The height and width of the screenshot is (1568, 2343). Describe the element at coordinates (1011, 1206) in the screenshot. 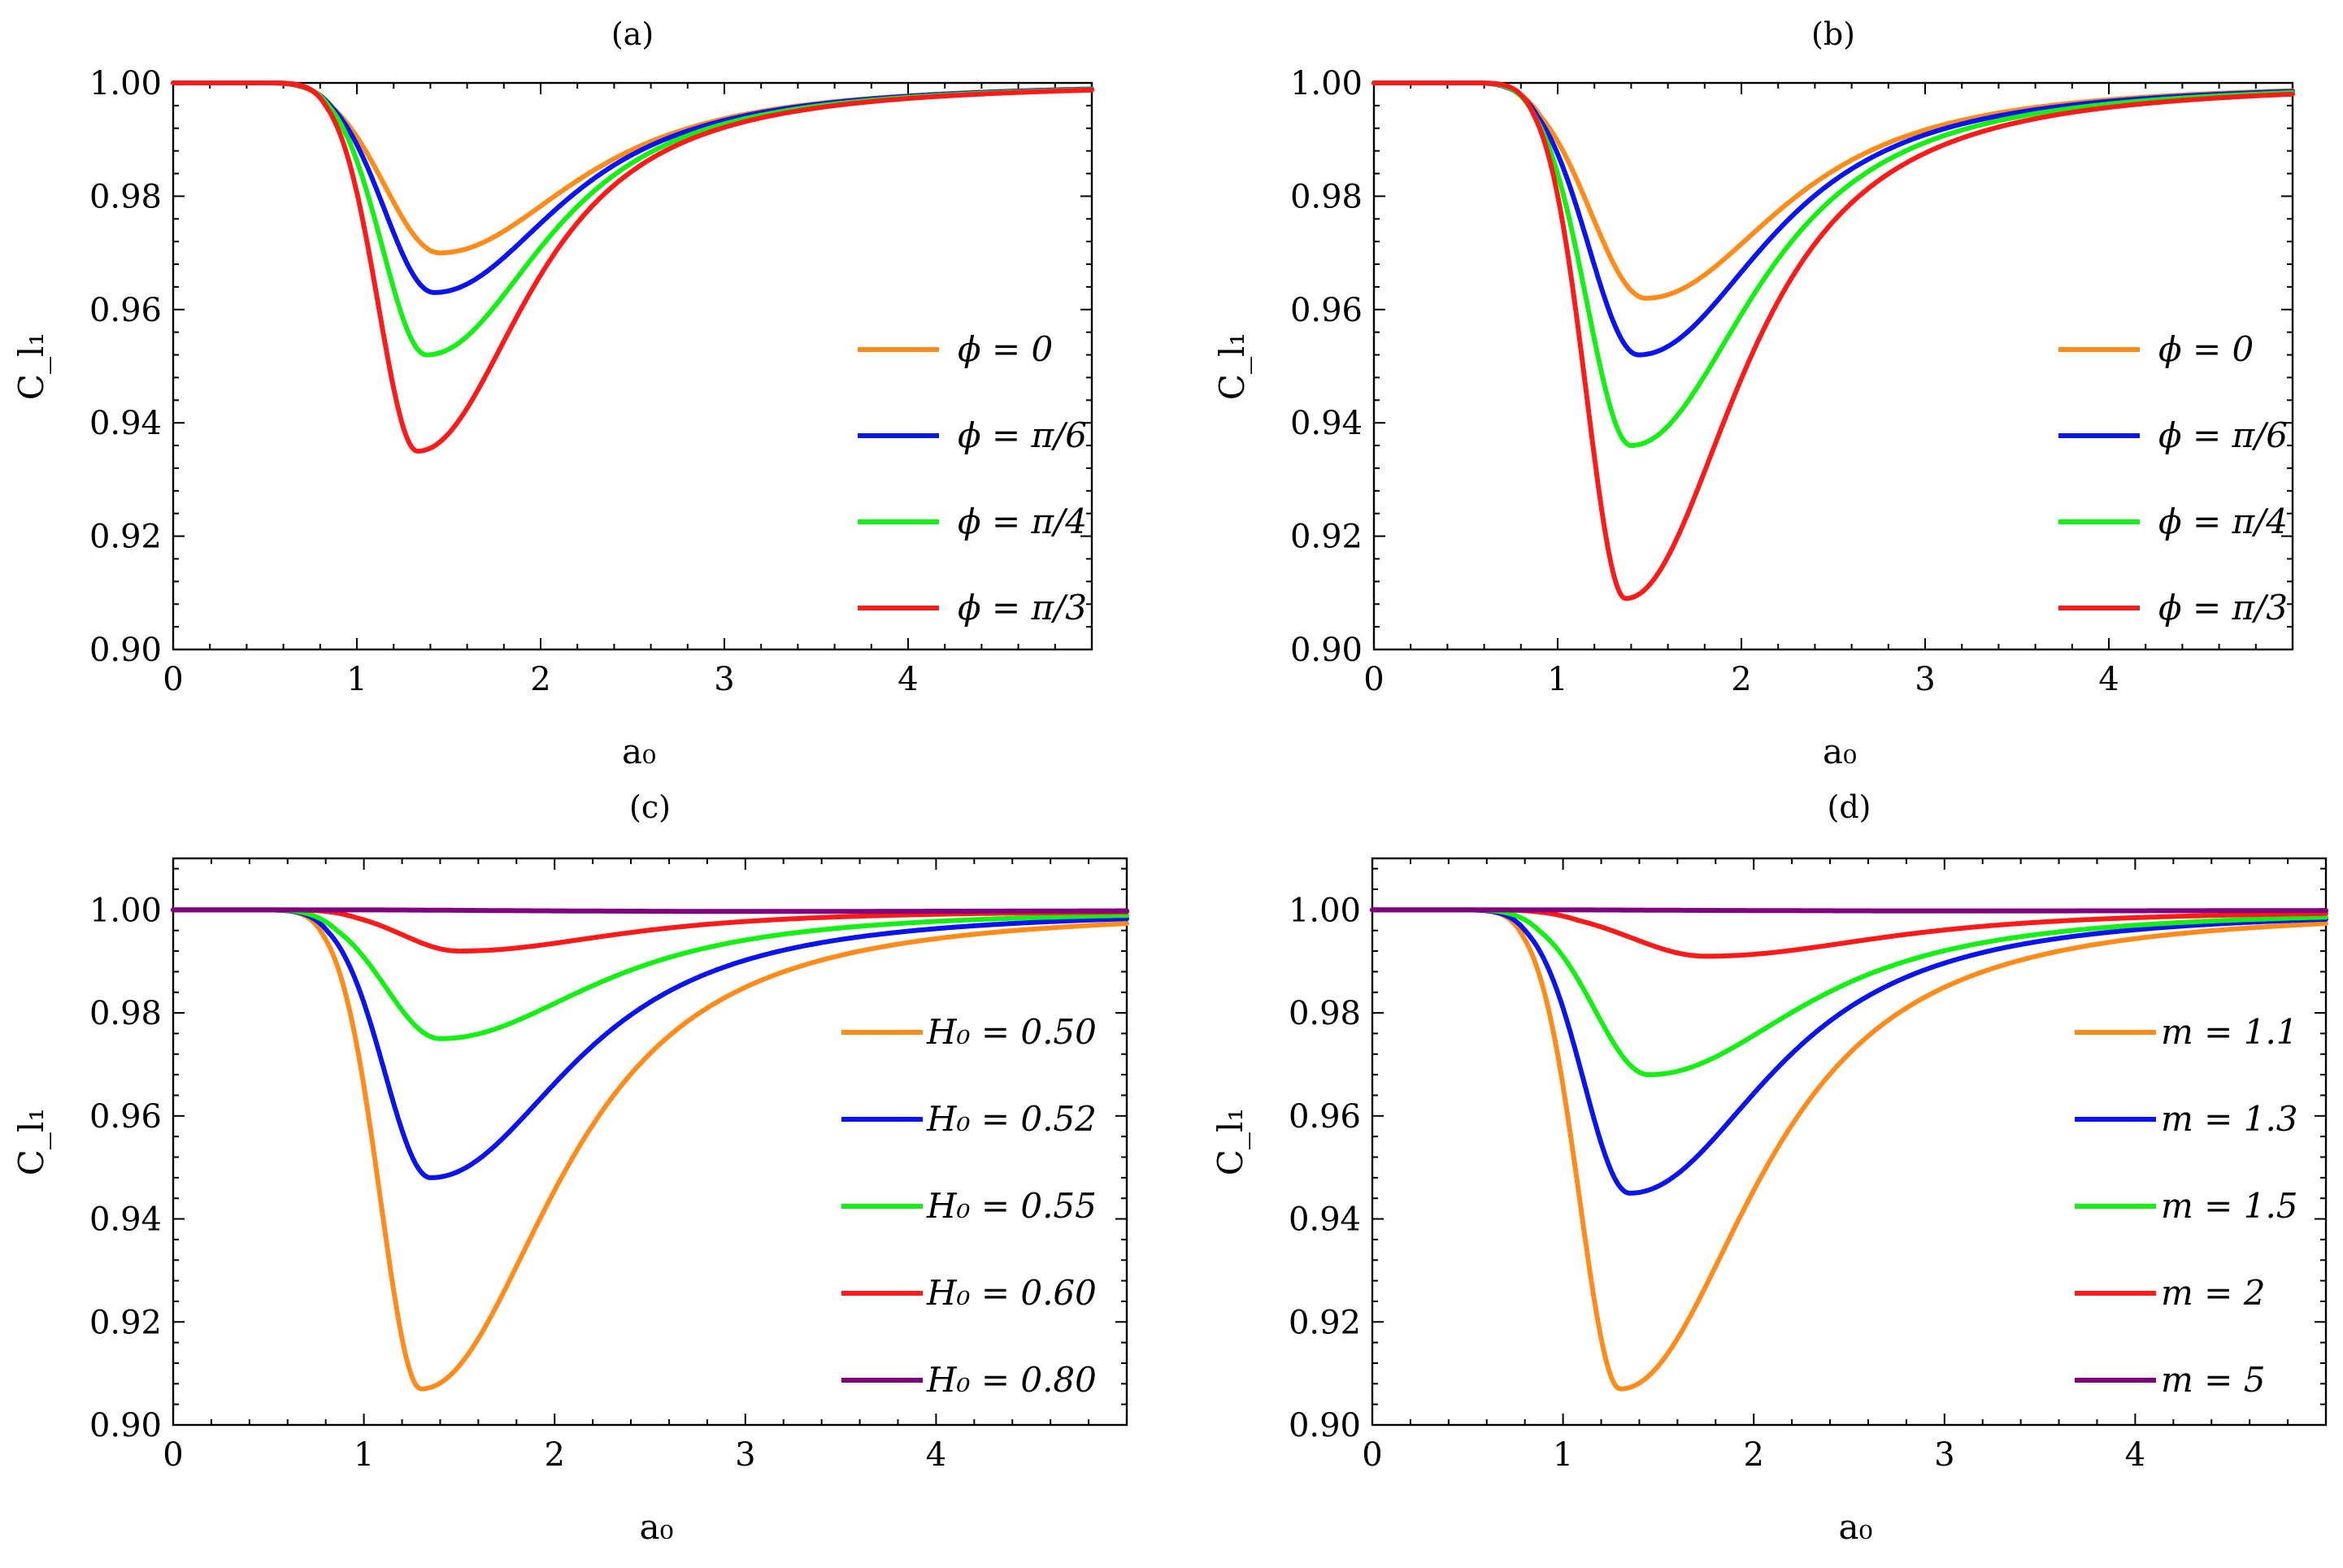

I see `legend-label: H₀ = 0.55` at that location.